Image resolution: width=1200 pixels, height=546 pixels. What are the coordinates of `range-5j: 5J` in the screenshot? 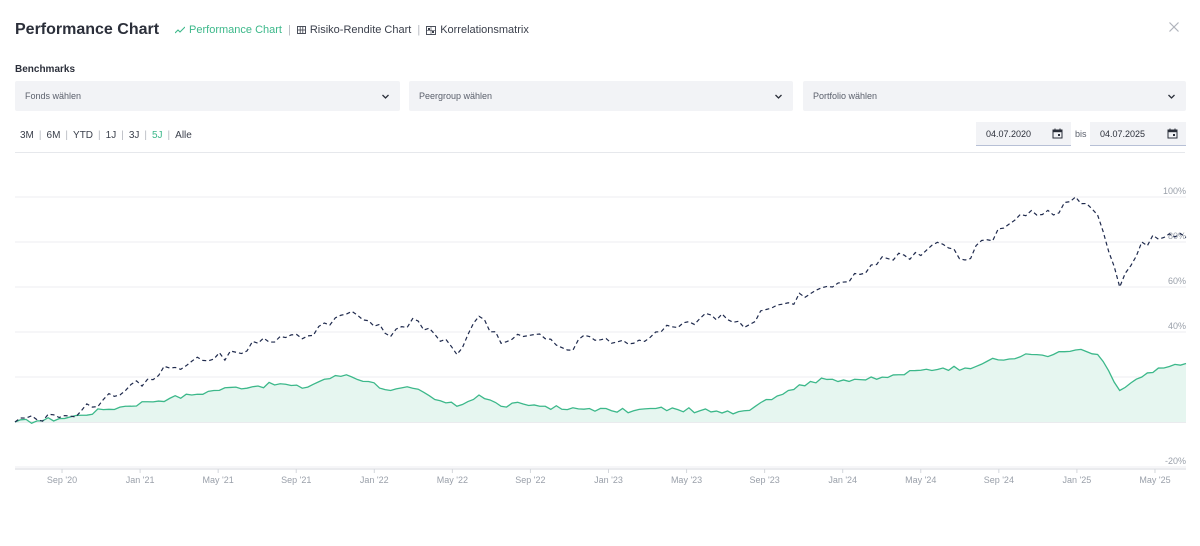 It's located at (157, 135).